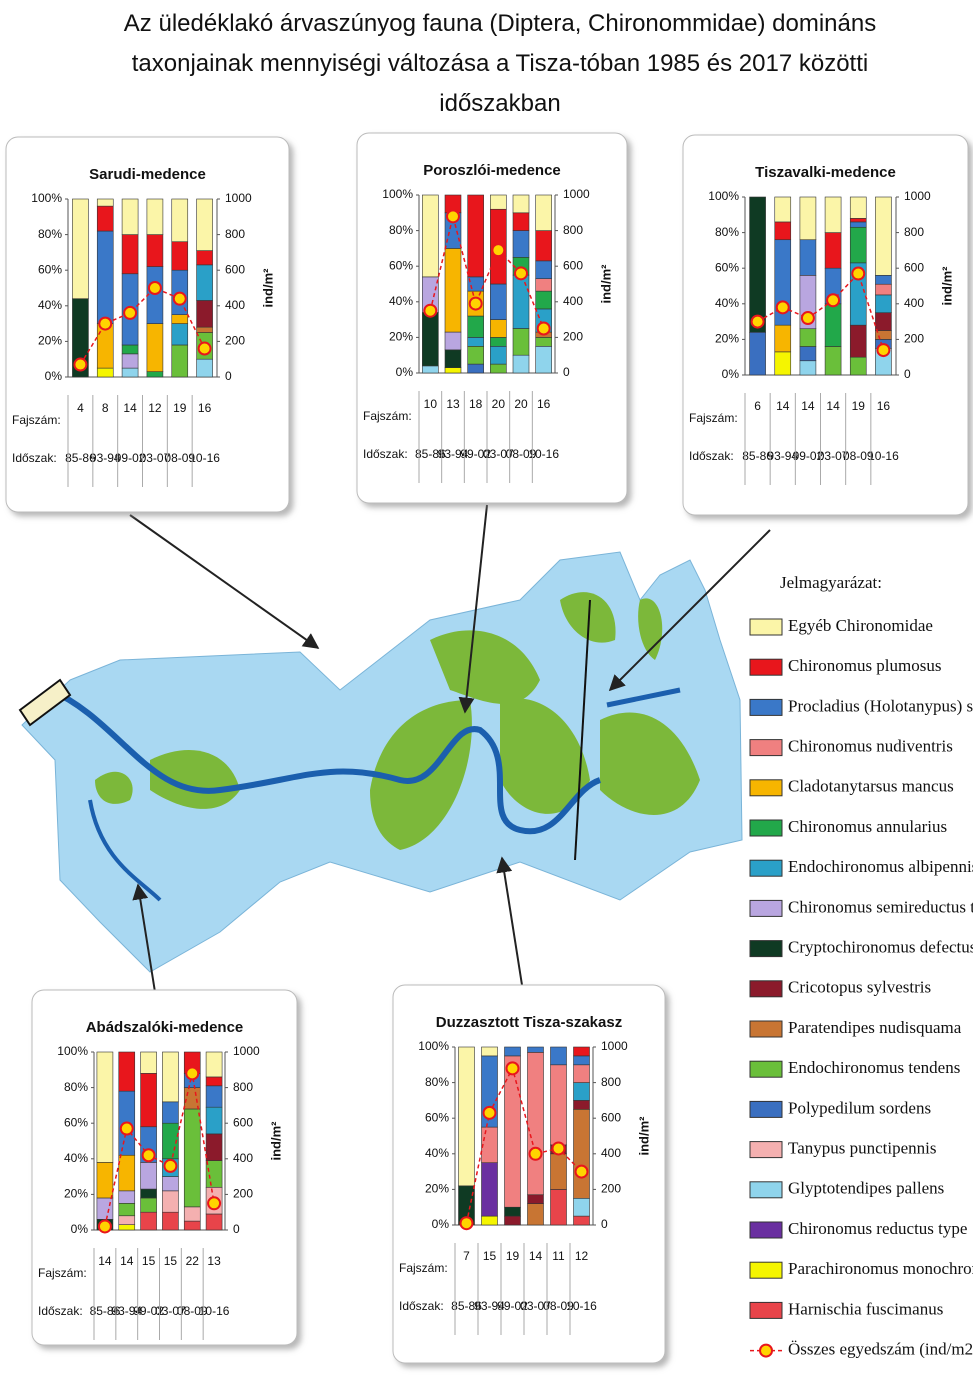 The image size is (973, 1389). What do you see at coordinates (727, 303) in the screenshot?
I see `y-tick-label: 40%` at bounding box center [727, 303].